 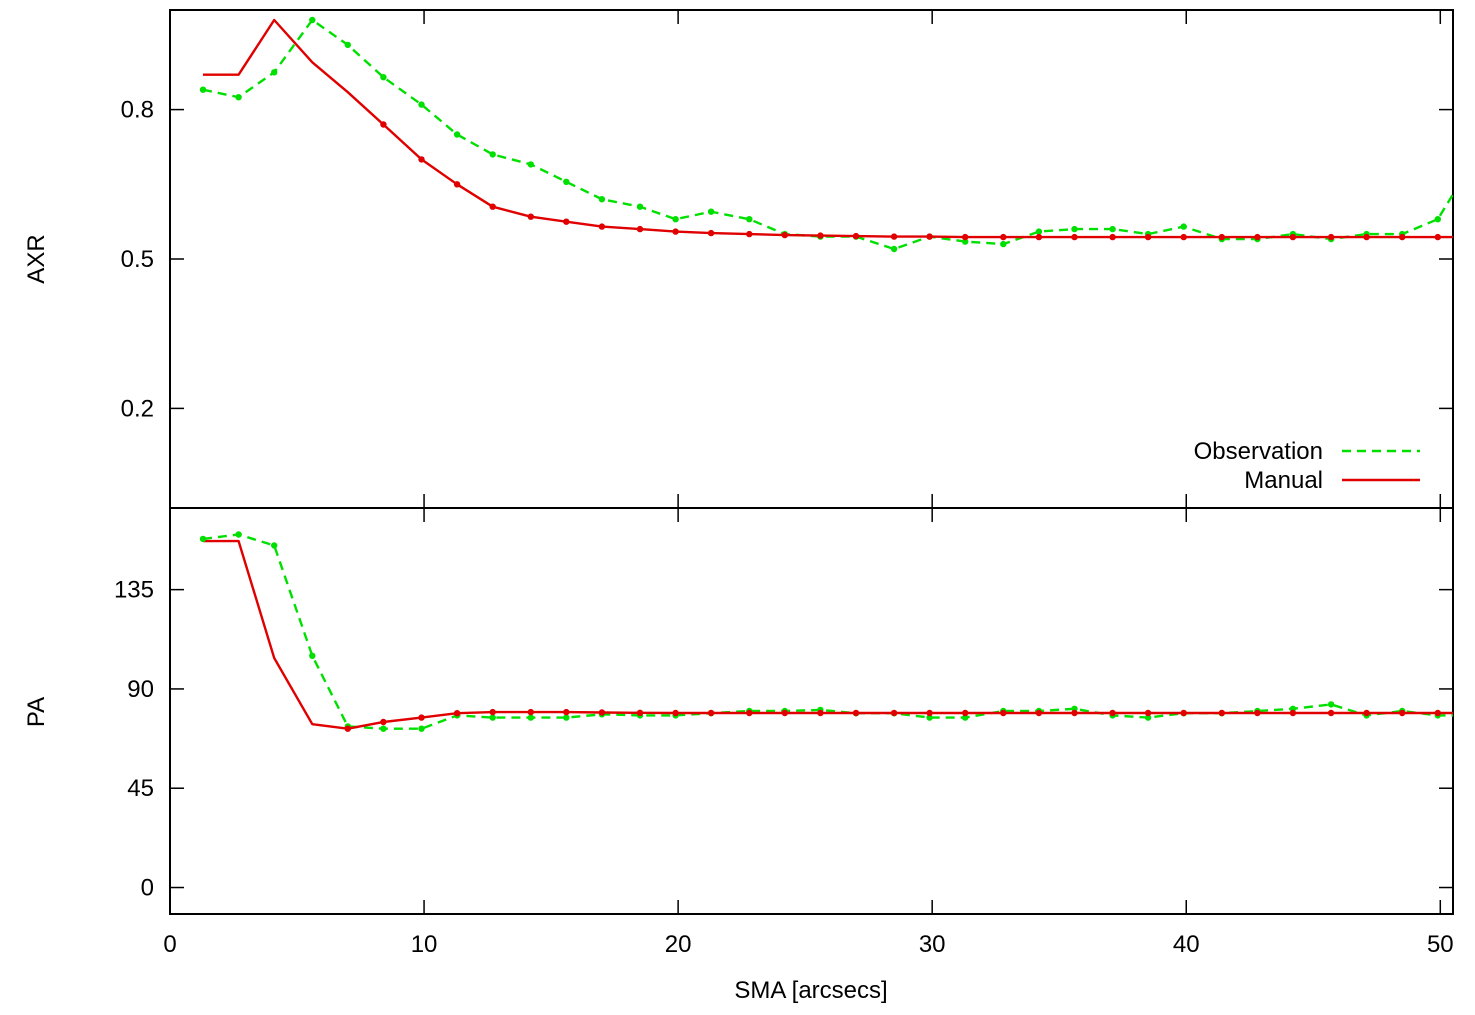 What do you see at coordinates (140, 788) in the screenshot?
I see `pa-y-tick-label: 45` at bounding box center [140, 788].